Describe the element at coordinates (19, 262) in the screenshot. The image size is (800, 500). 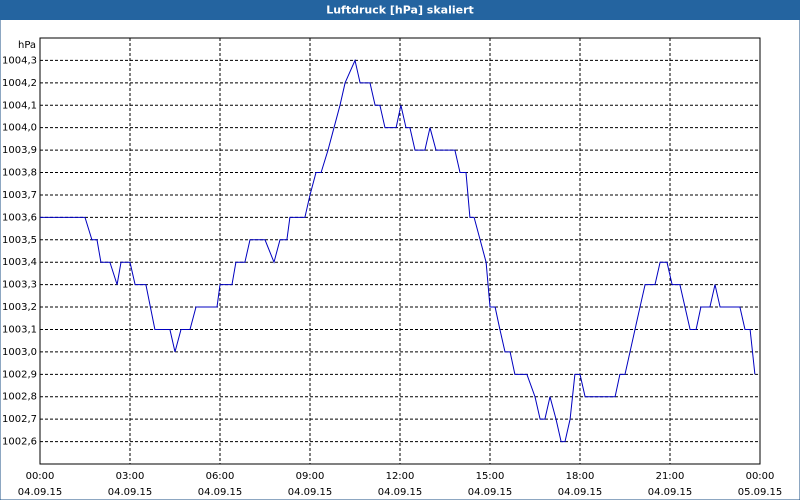
I see `y-tick-label: 1003,4` at that location.